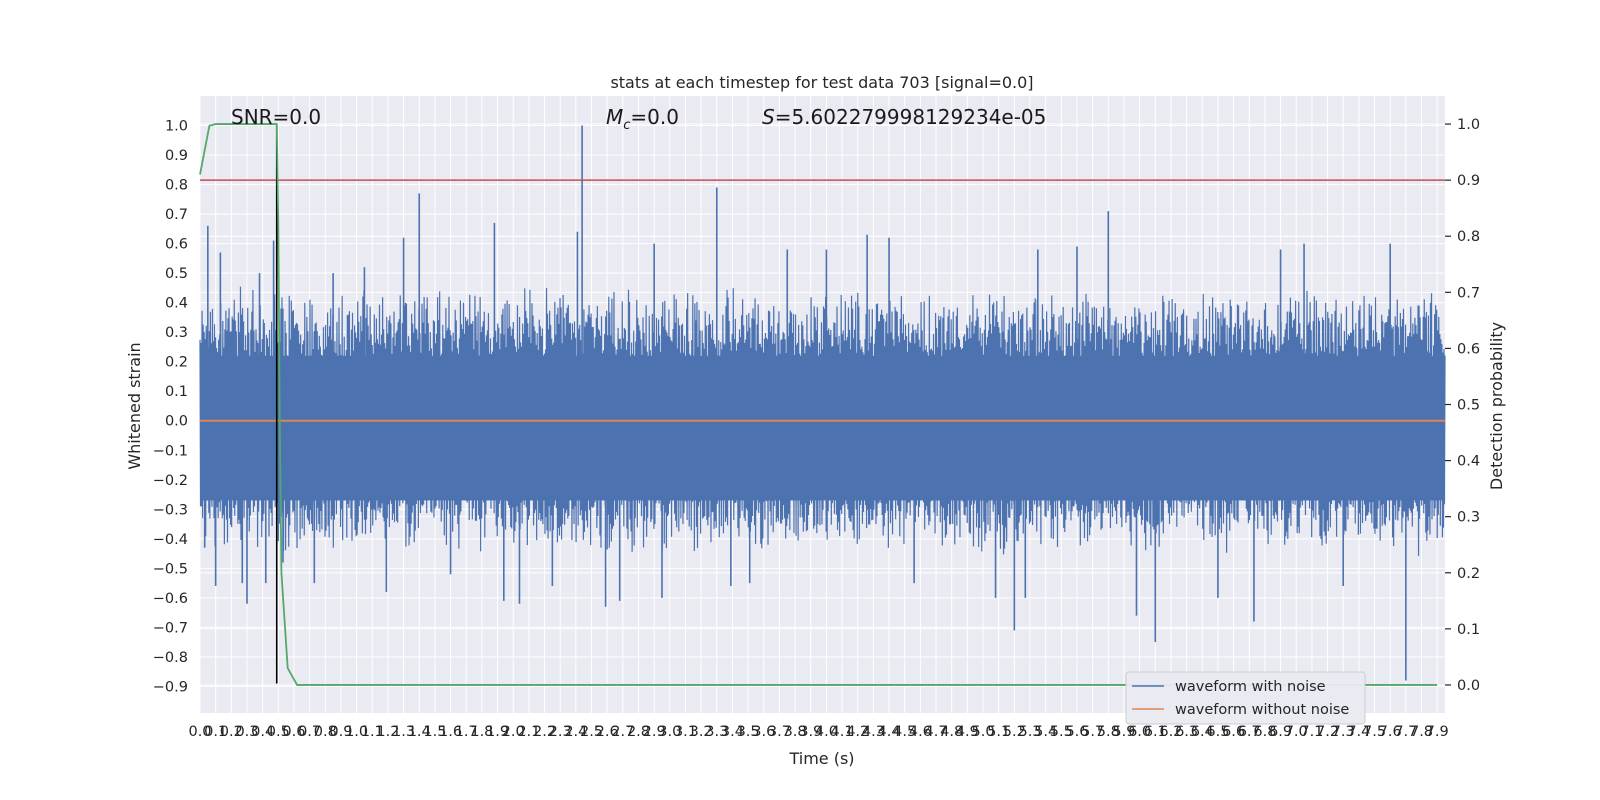 The width and height of the screenshot is (1600, 800). What do you see at coordinates (575, 732) in the screenshot?
I see `x-tick-label: 2.4` at bounding box center [575, 732].